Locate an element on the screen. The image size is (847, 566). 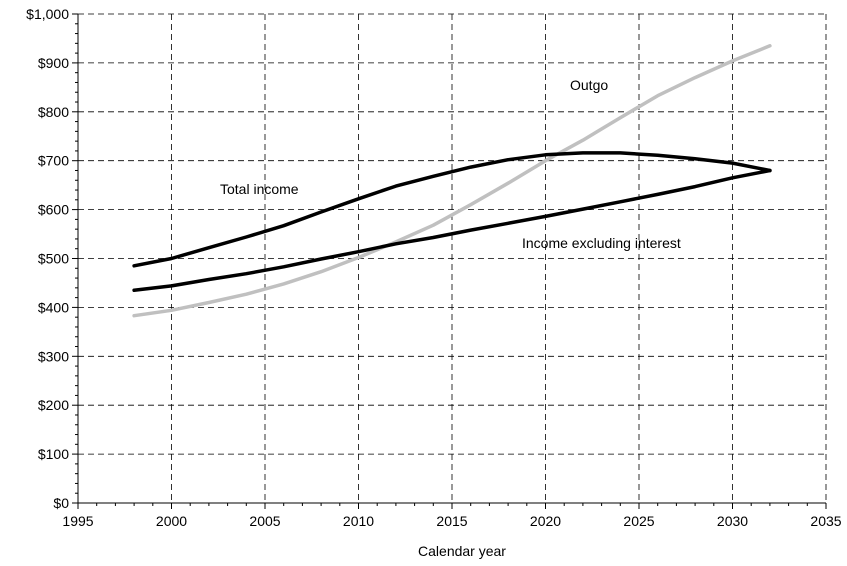
x-tick-label: 2010 is located at coordinates (358, 521).